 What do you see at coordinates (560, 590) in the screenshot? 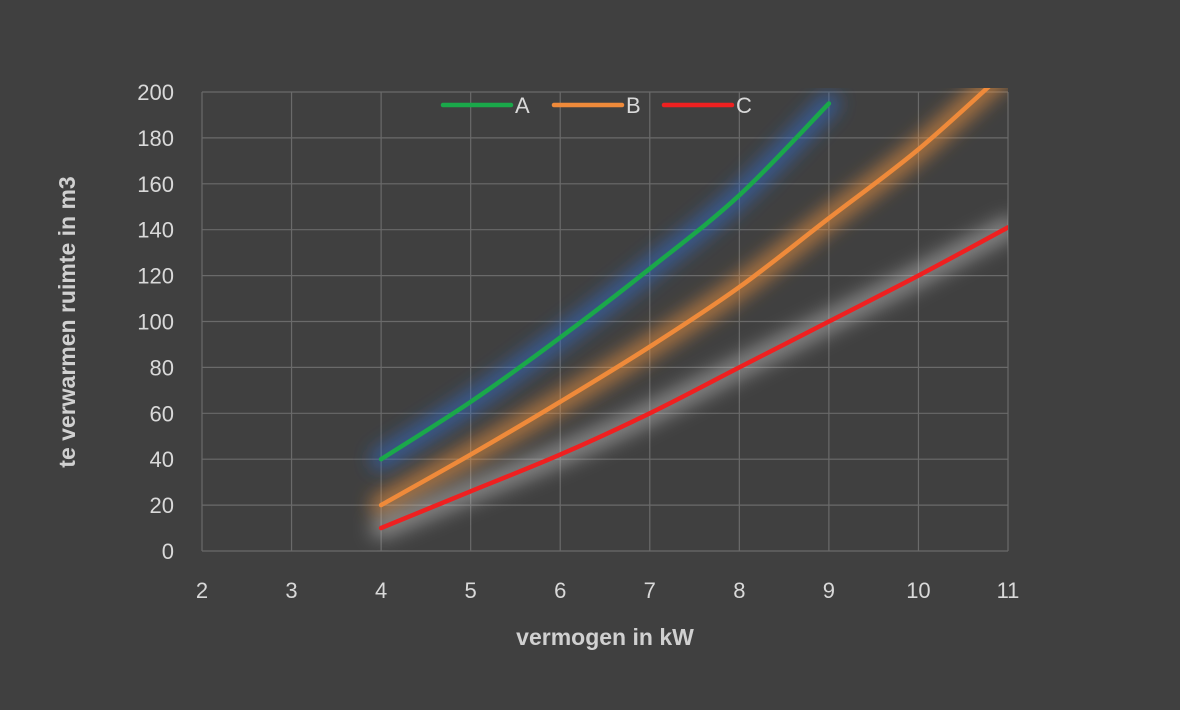
I see `x-tick-label: 6` at bounding box center [560, 590].